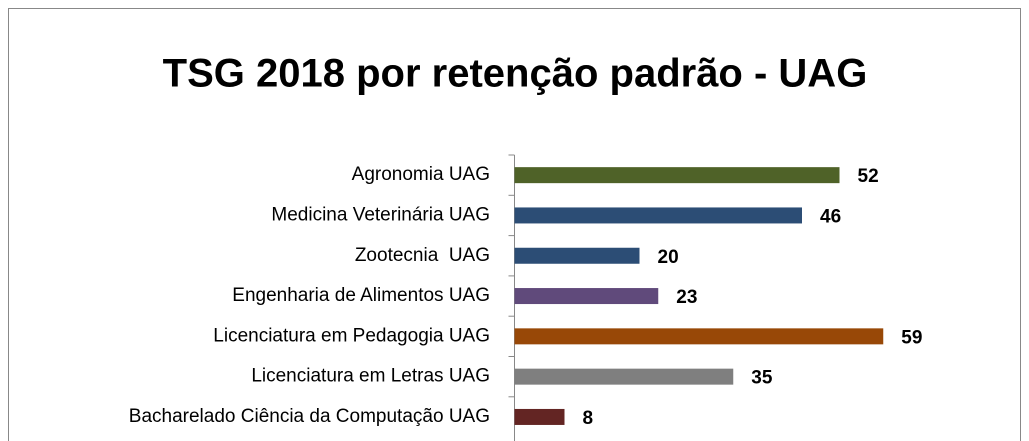  I want to click on category-label: Licenciatura em Pedagogia UAG, so click(351, 335).